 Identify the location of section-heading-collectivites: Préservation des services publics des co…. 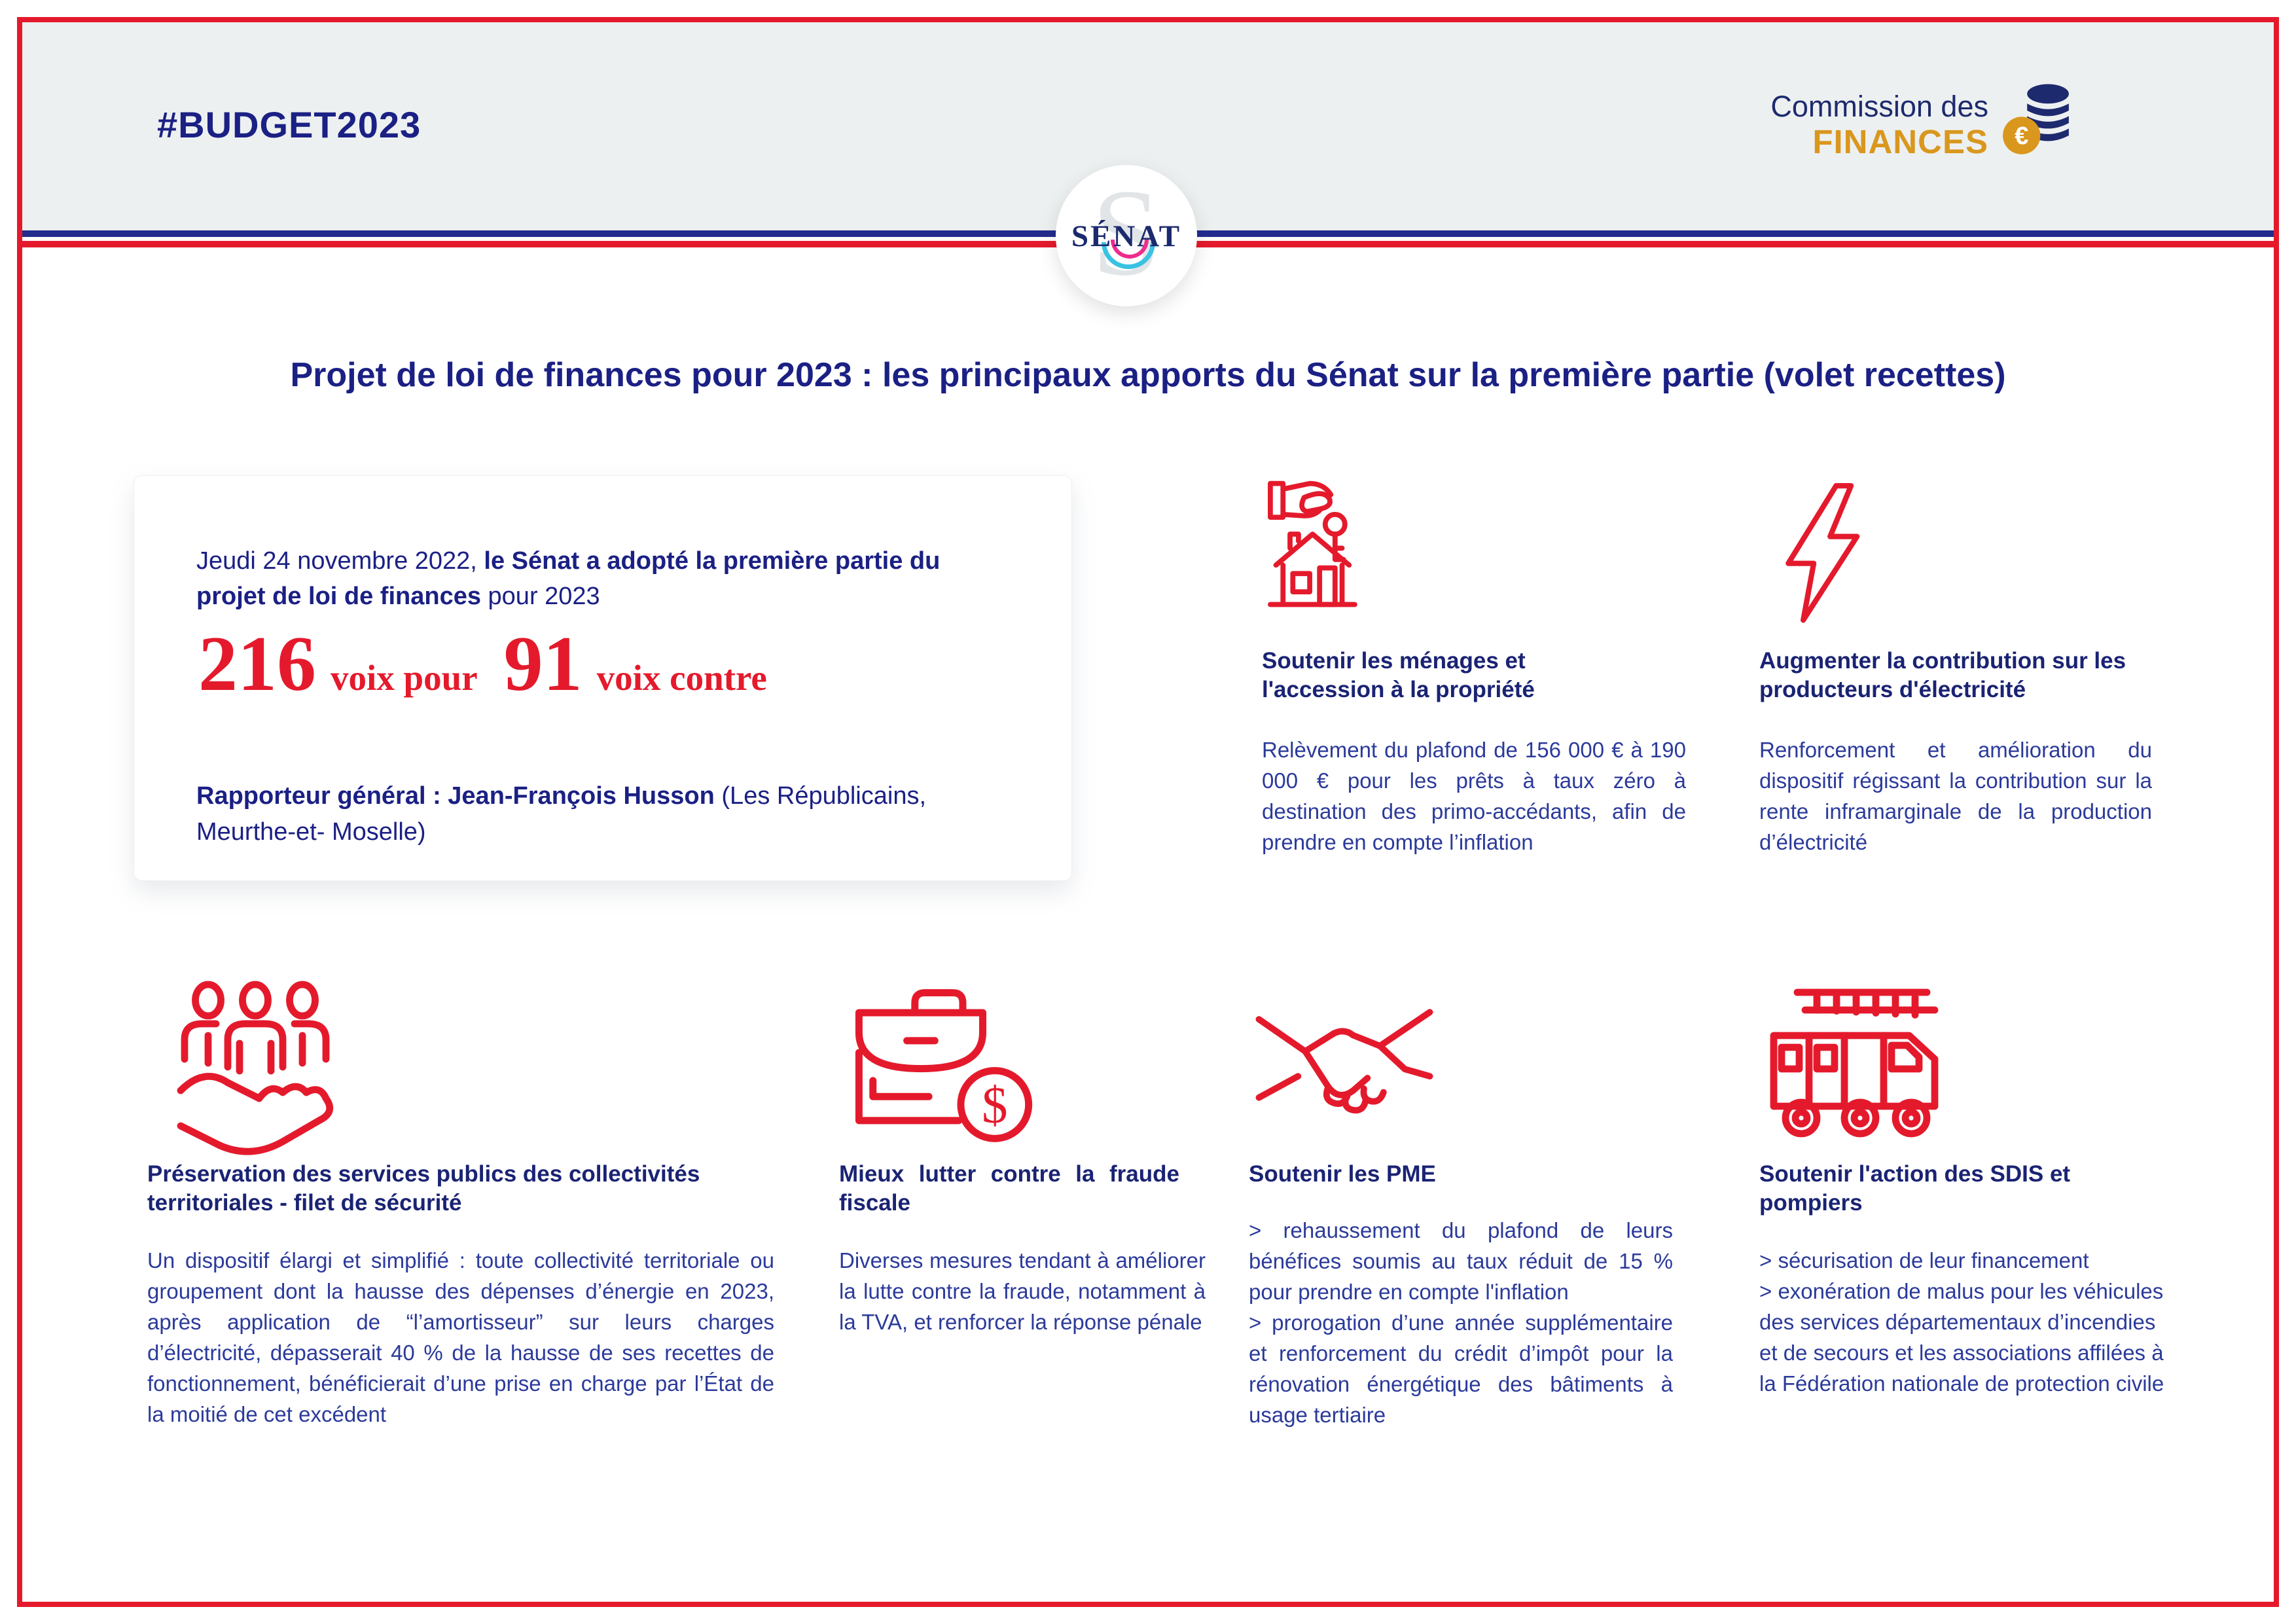
(423, 1188).